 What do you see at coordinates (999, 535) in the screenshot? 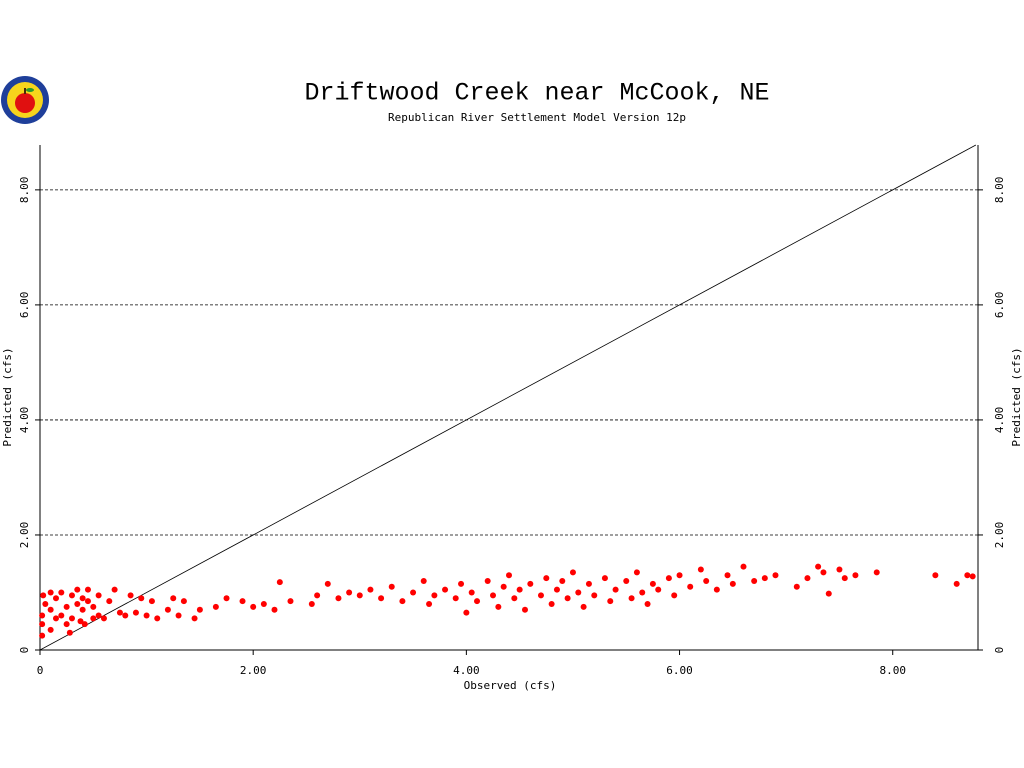
I see `y2-tick-label: 2.00` at bounding box center [999, 535].